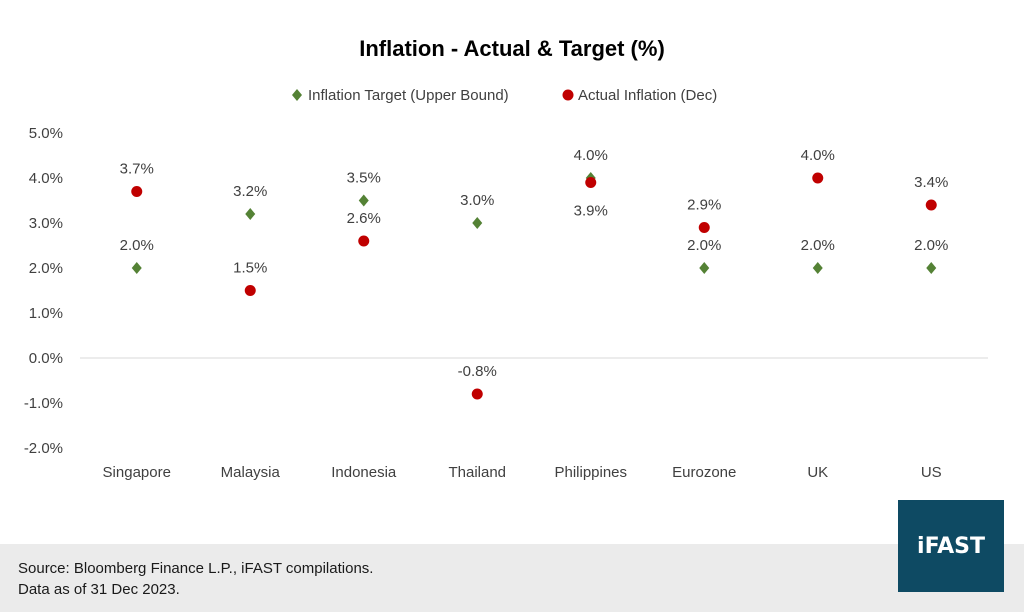 The width and height of the screenshot is (1024, 612). I want to click on x-category-label: Philippines, so click(590, 472).